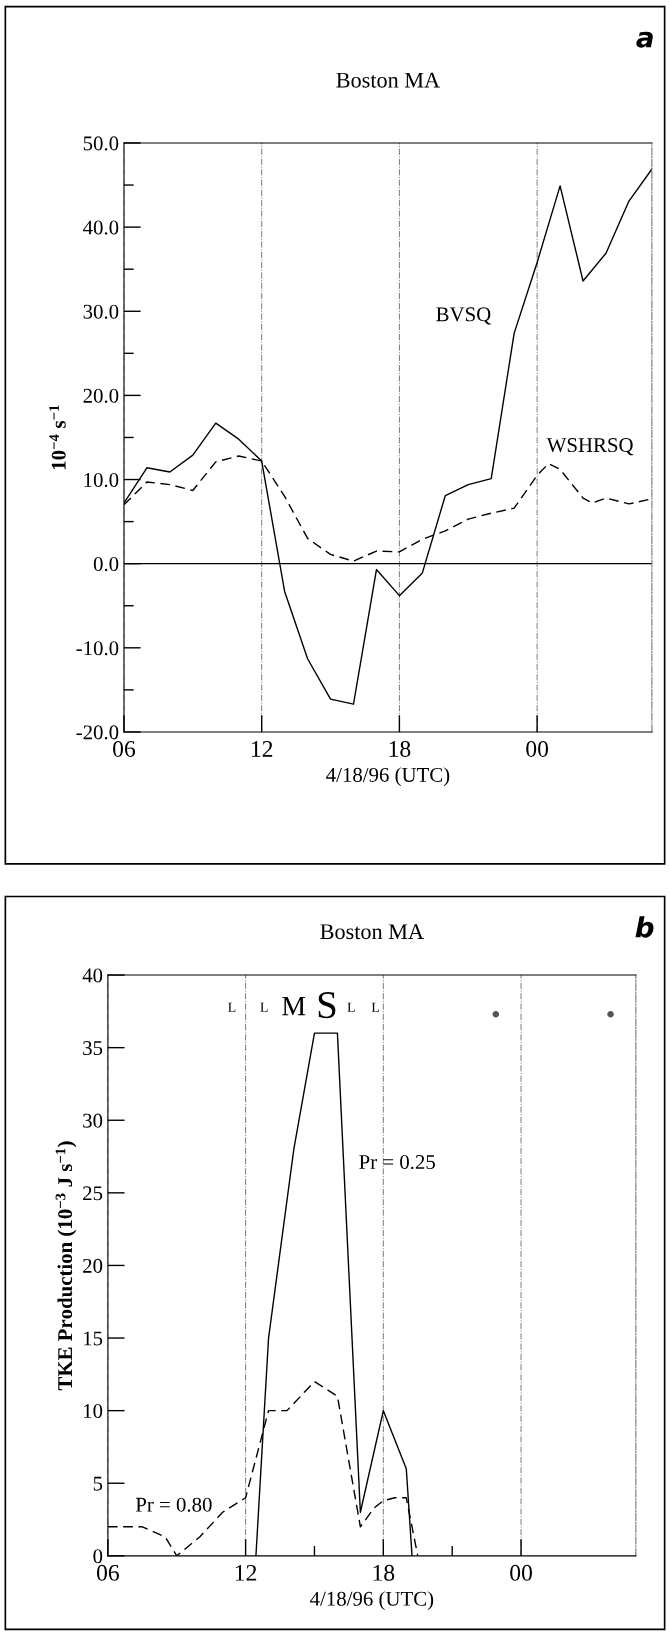 This screenshot has width=670, height=1636. I want to click on annotation: BVSQ, so click(463, 316).